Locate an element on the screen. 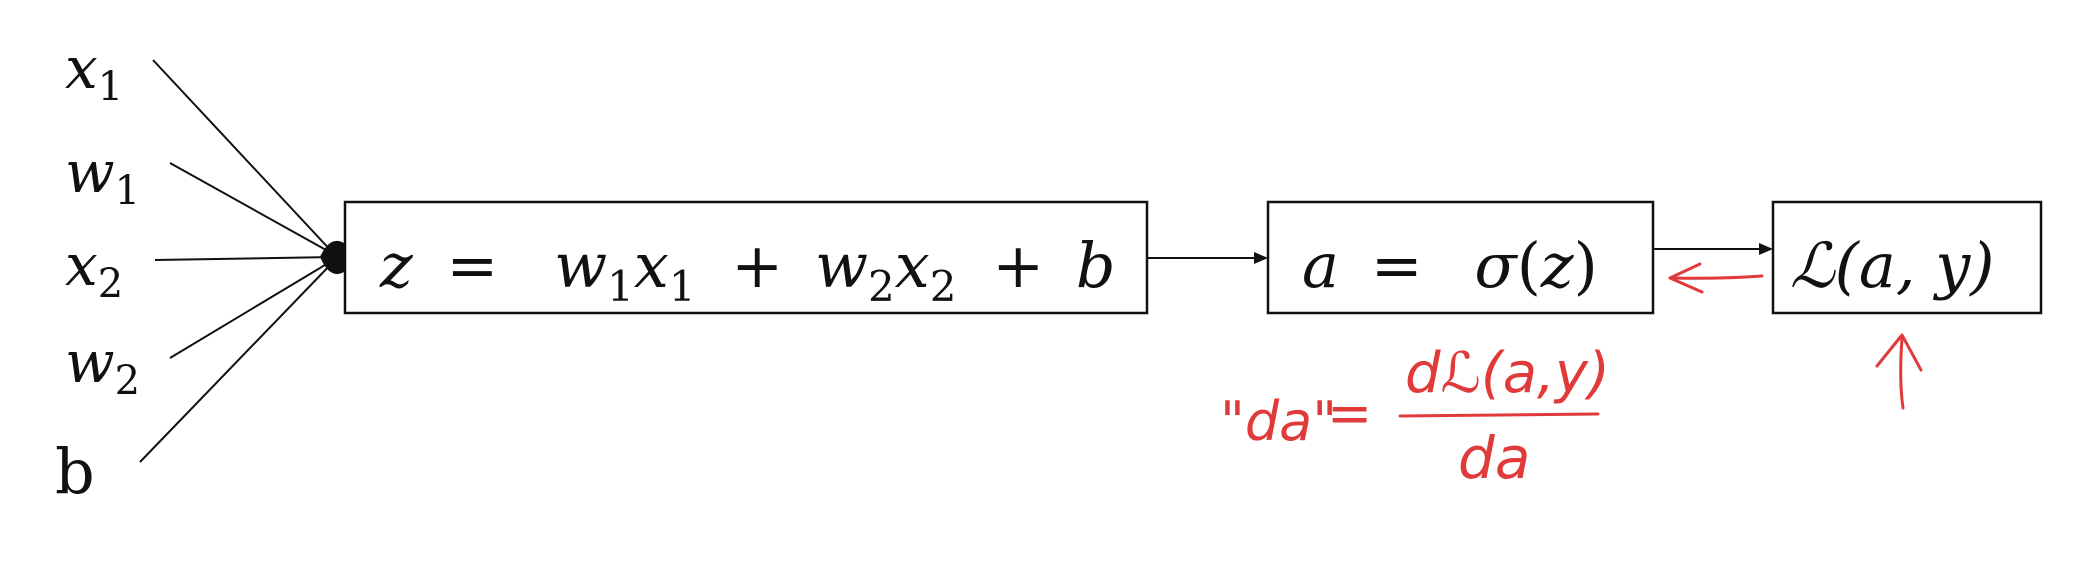  edge-w2 is located at coordinates (252, 308).